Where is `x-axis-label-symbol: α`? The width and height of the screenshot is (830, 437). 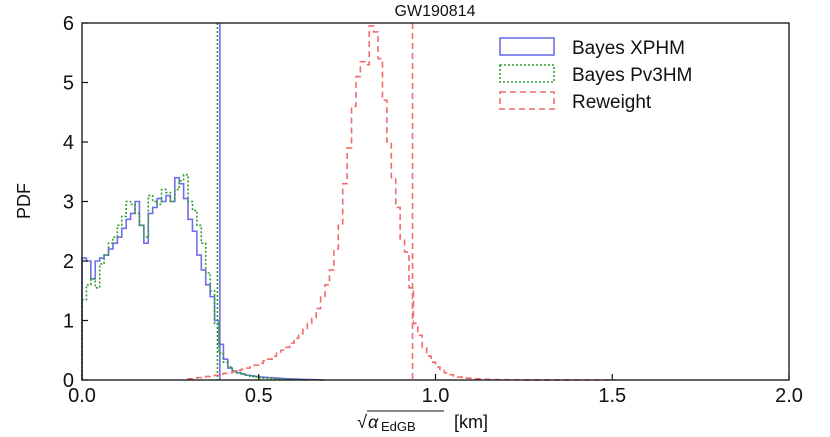
x-axis-label-symbol: α is located at coordinates (373, 422).